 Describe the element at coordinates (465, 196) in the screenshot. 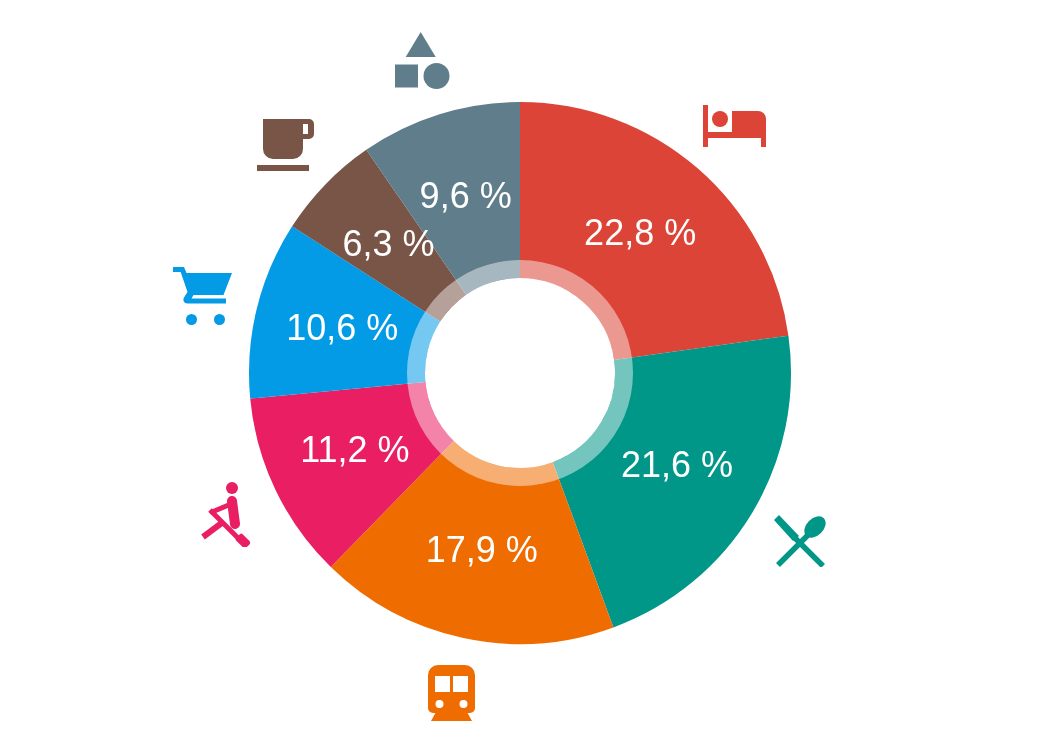

I see `data-label: 9,6 %` at that location.